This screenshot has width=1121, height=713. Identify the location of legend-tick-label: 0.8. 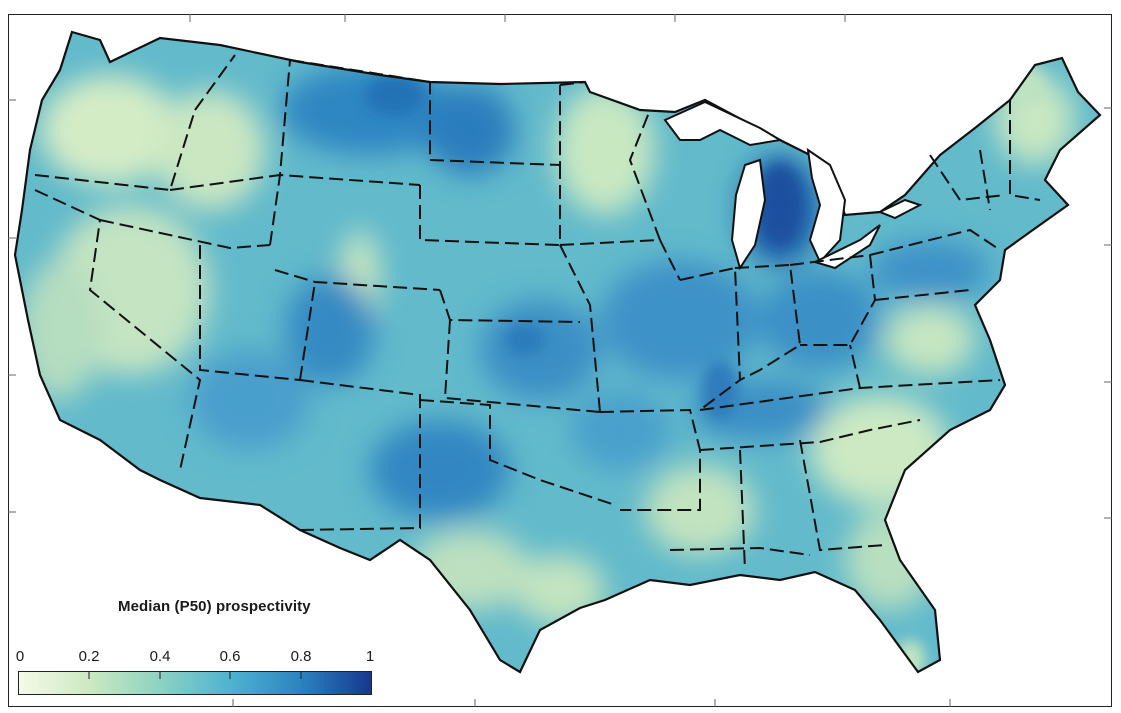
(301, 656).